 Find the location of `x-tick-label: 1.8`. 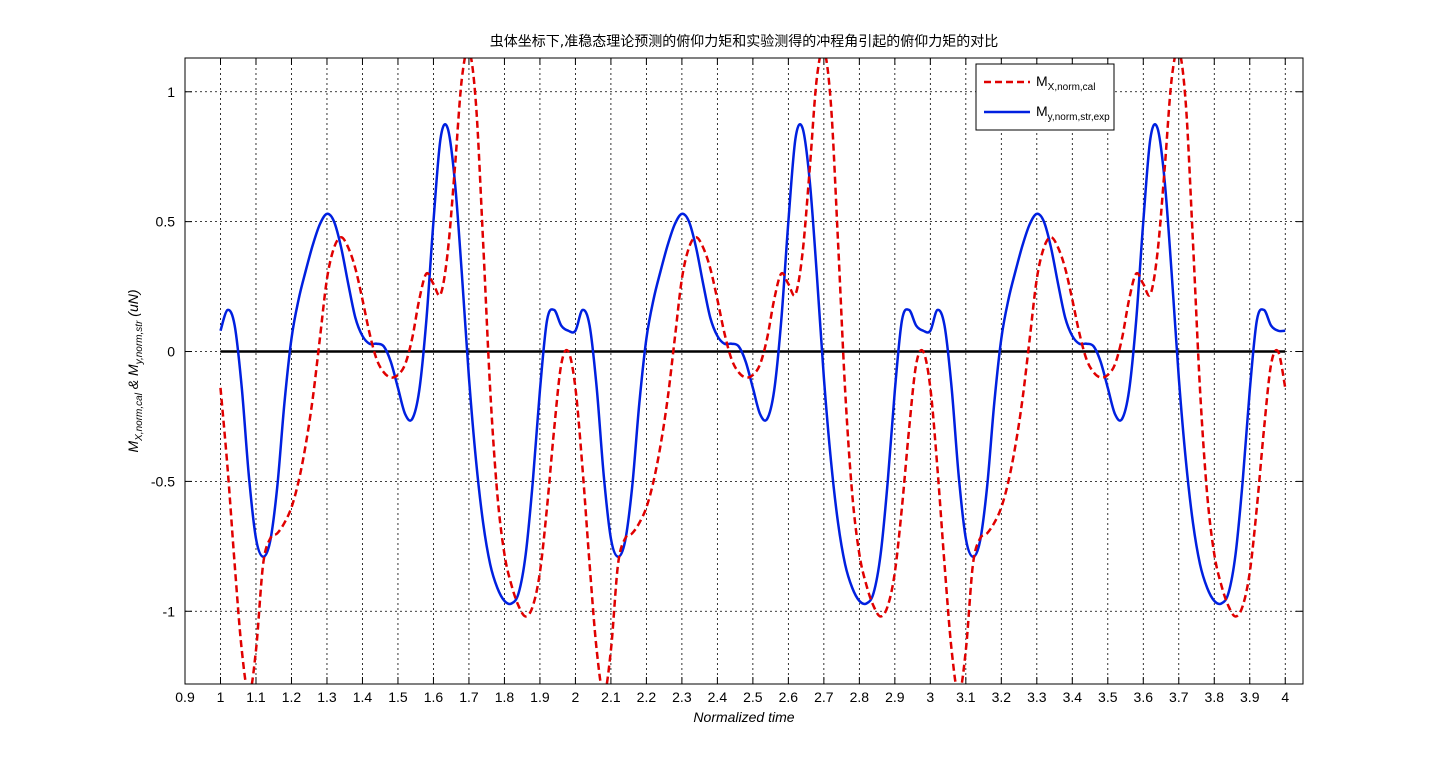

x-tick-label: 1.8 is located at coordinates (505, 697).